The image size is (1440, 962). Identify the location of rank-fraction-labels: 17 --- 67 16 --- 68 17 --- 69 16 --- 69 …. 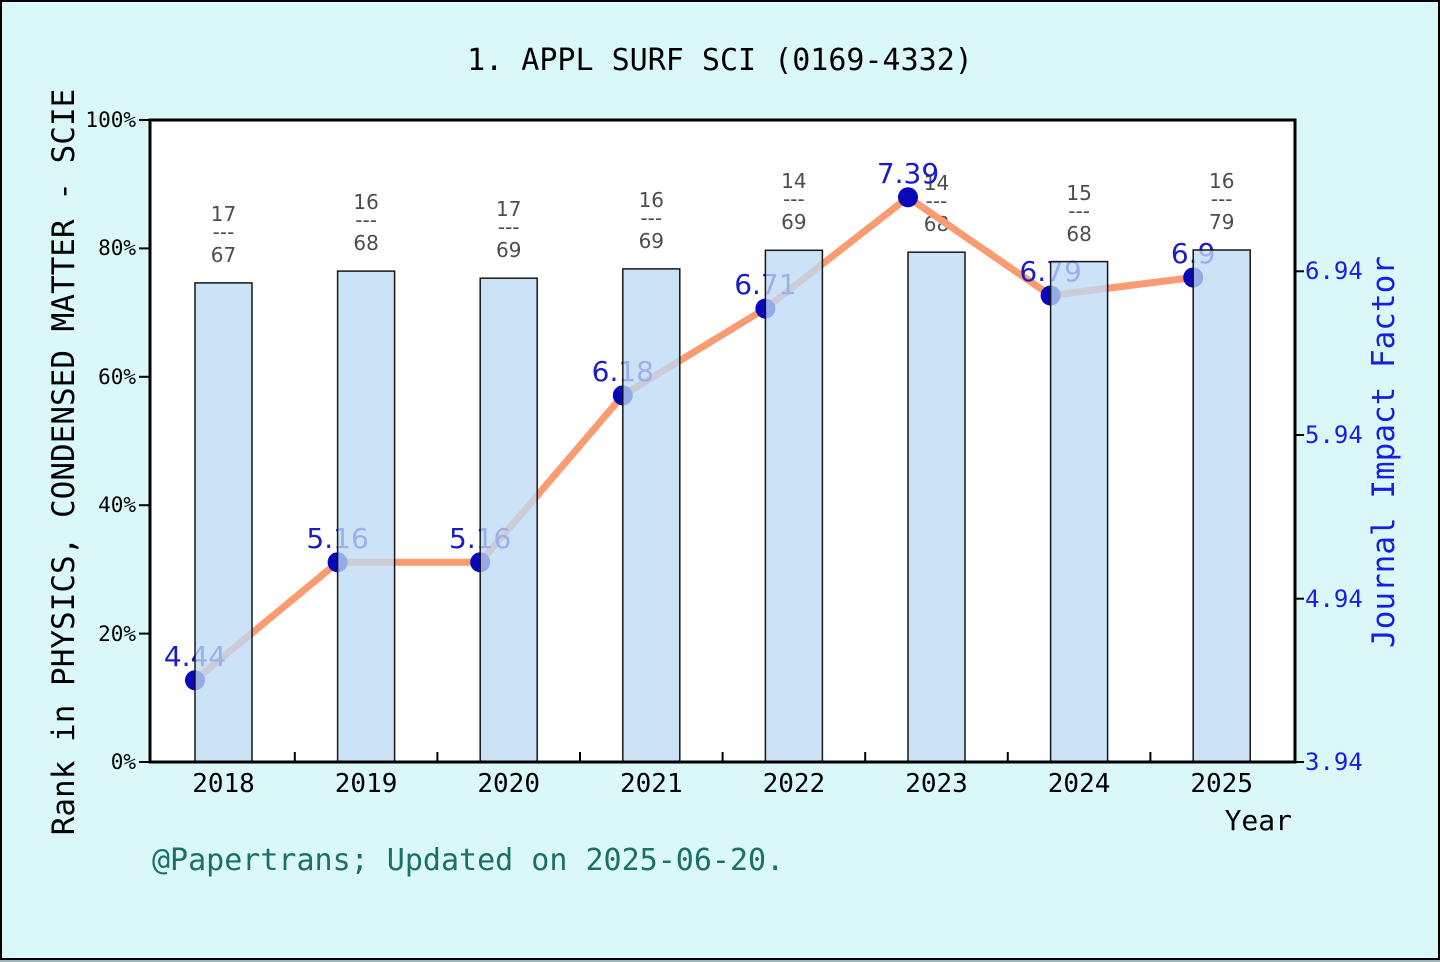
(723, 218).